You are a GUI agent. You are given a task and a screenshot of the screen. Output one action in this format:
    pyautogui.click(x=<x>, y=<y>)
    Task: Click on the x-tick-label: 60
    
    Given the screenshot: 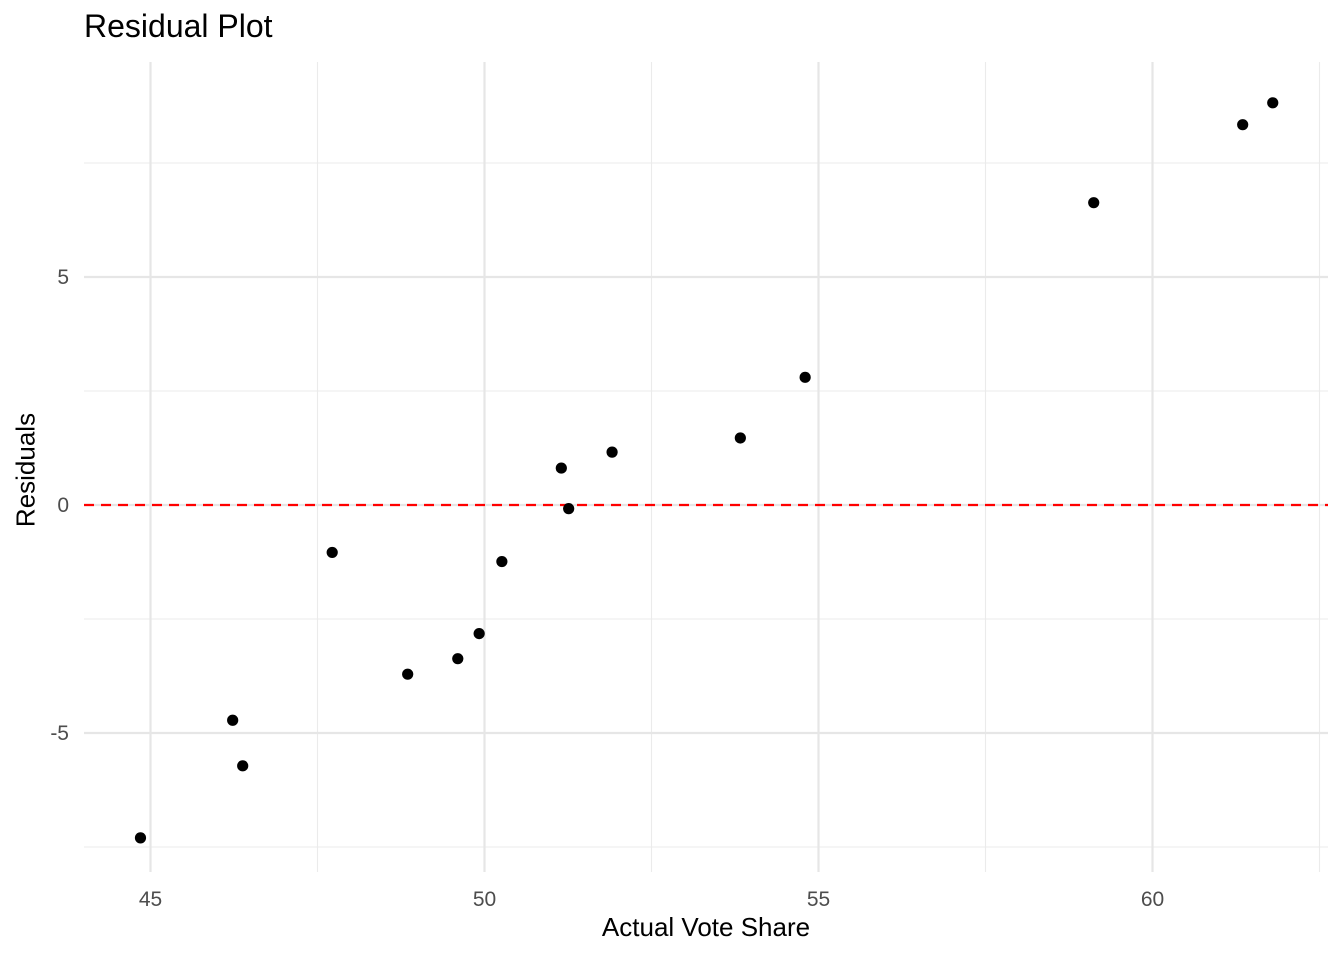 What is the action you would take?
    pyautogui.click(x=1152, y=899)
    